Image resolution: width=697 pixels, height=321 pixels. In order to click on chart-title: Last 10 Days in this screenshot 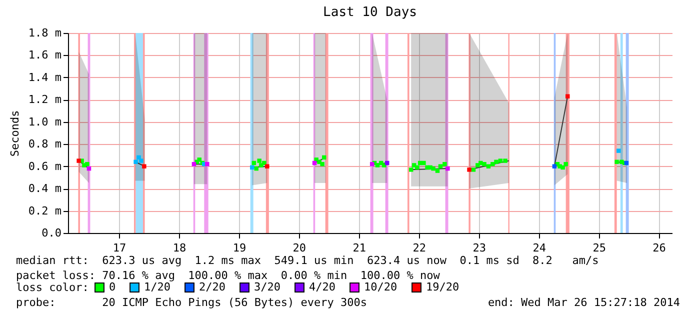, I will do `click(370, 12)`.